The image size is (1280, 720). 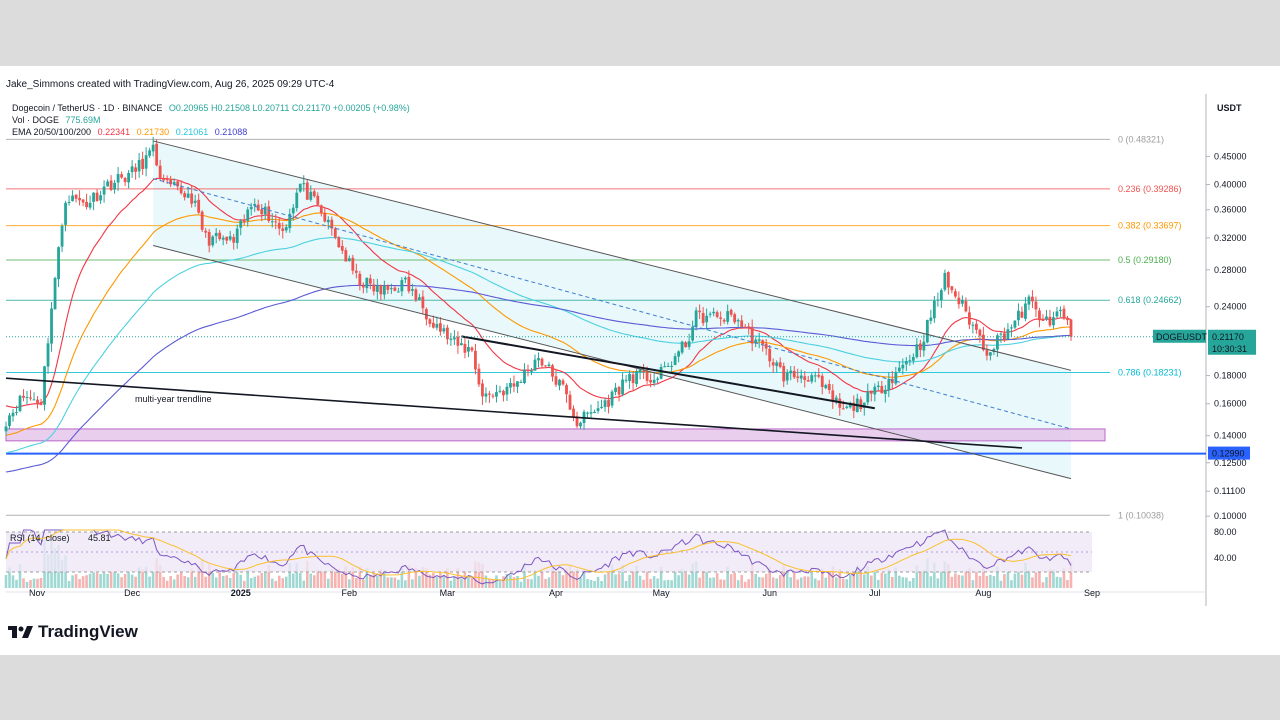 What do you see at coordinates (1141, 139) in the screenshot?
I see `fib-label-0: 0 (0.48321)` at bounding box center [1141, 139].